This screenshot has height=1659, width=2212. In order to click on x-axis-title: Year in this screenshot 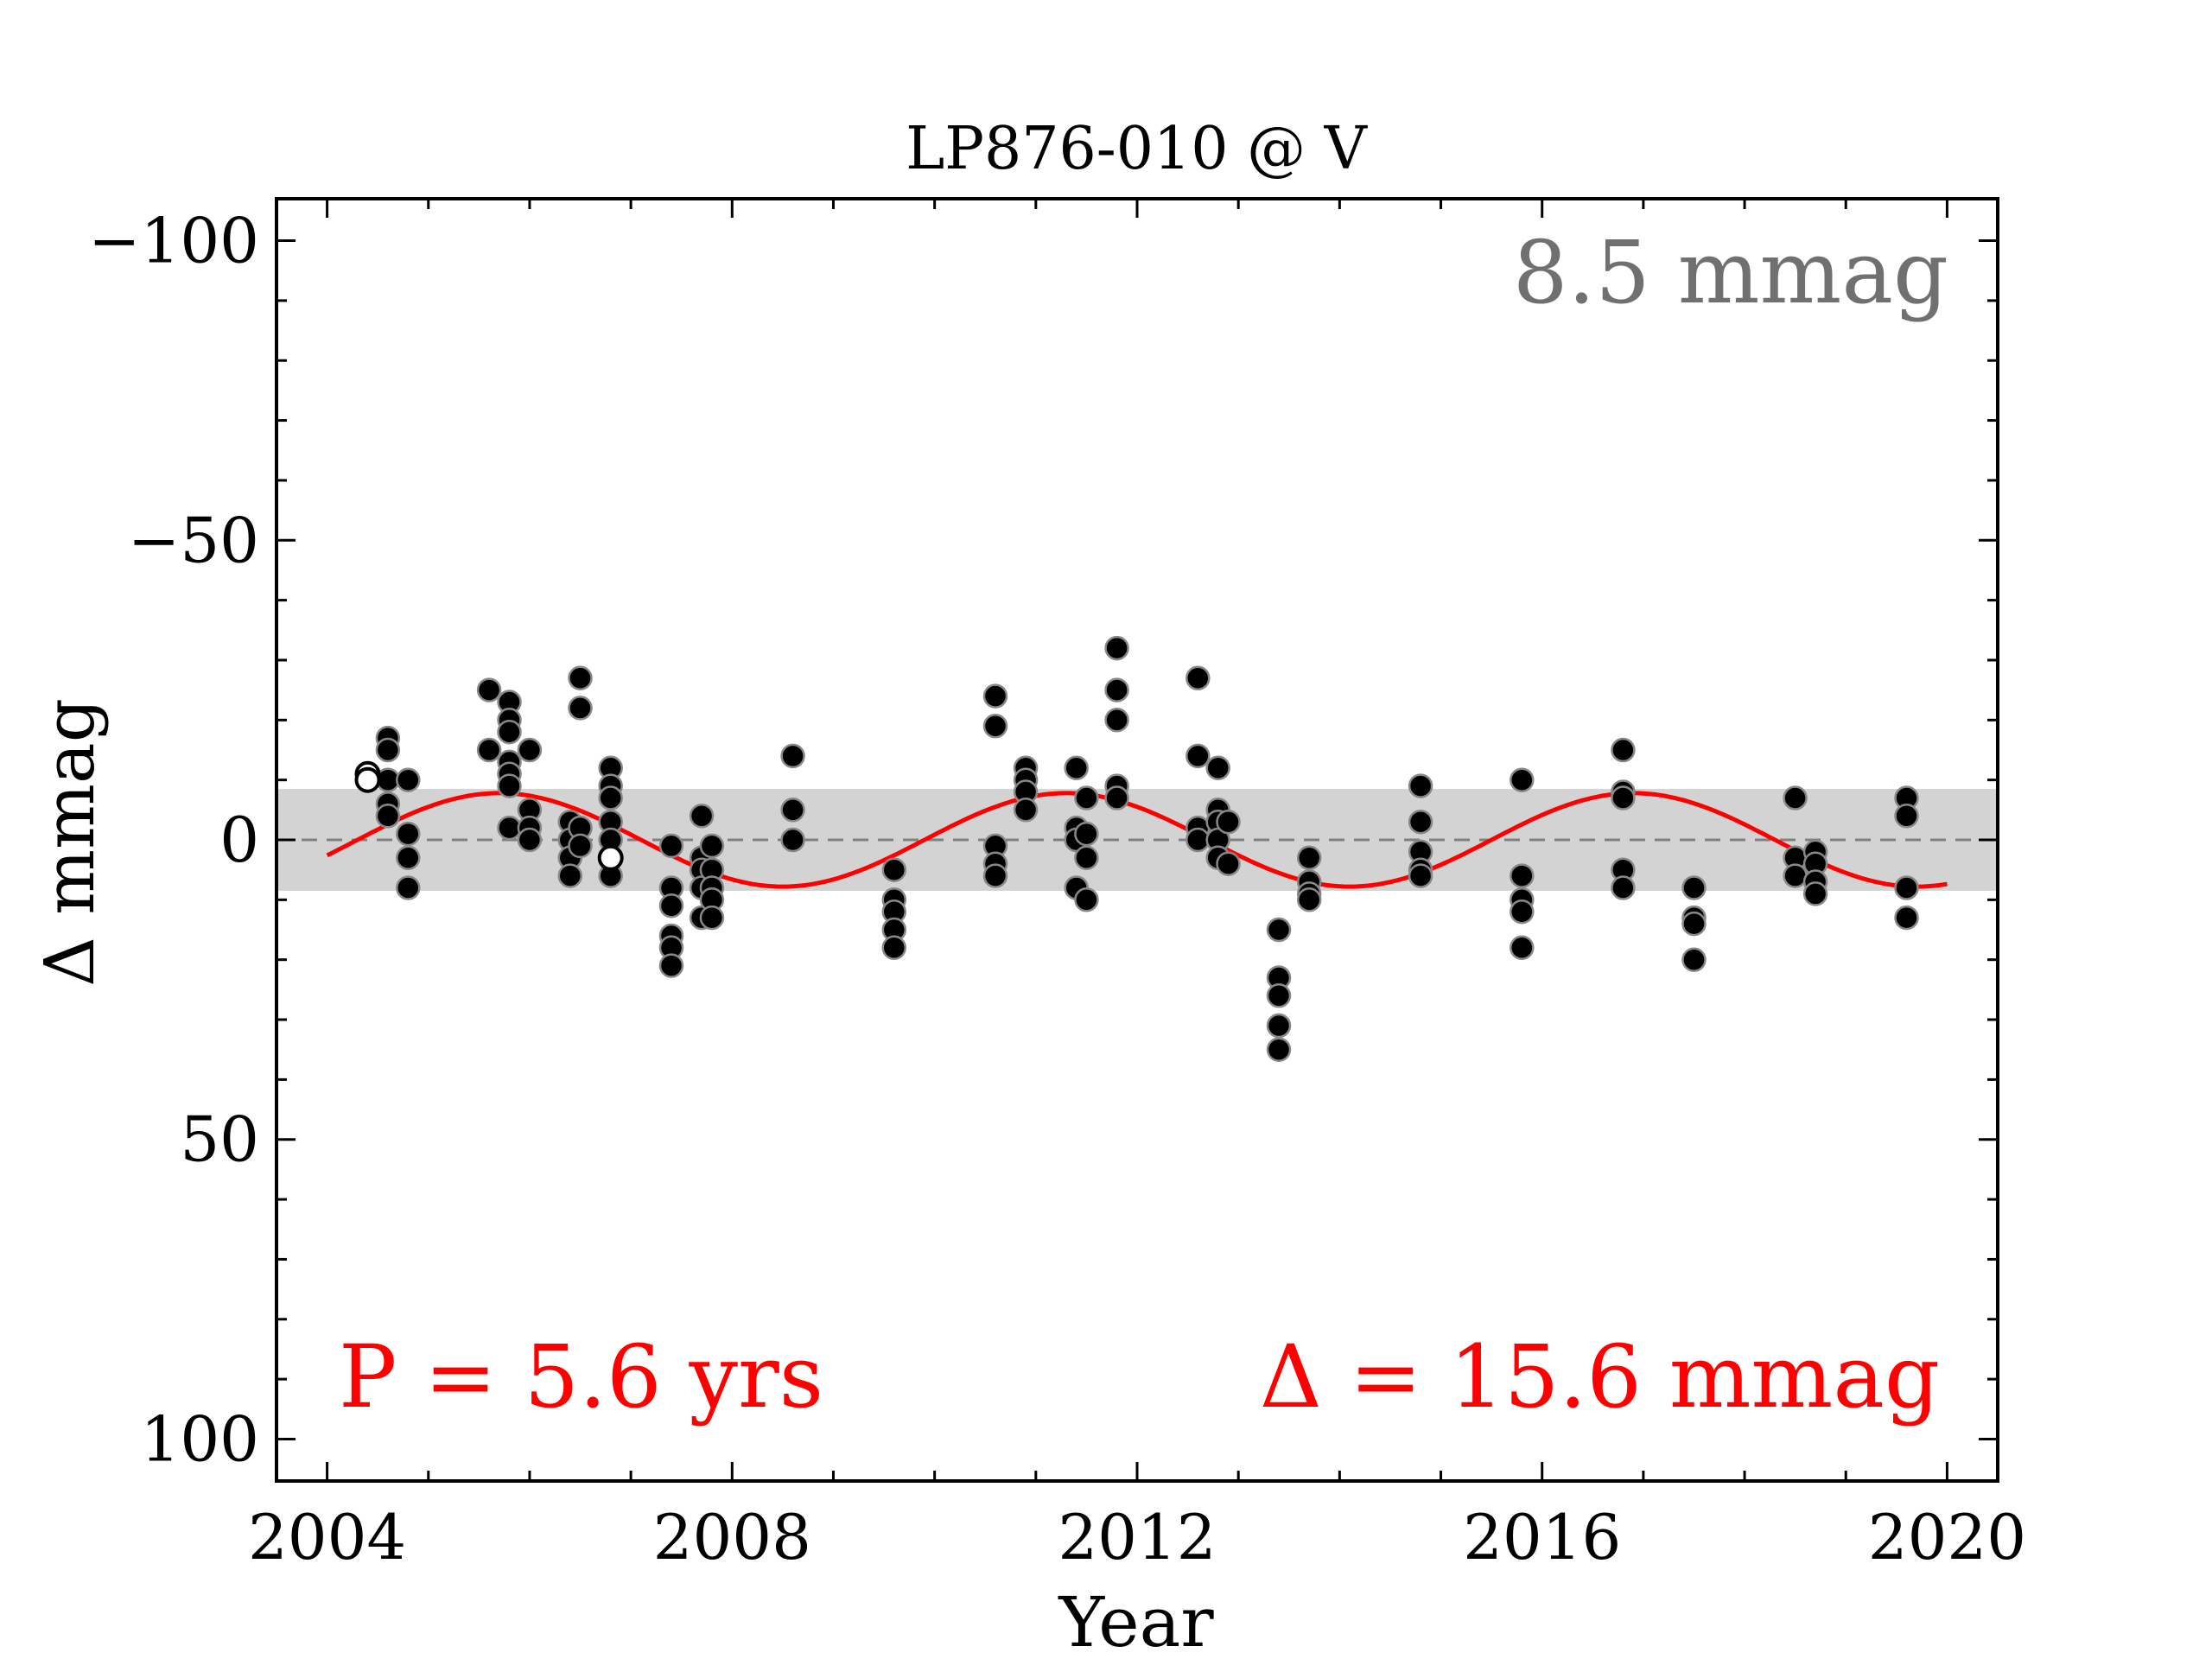, I will do `click(1136, 1620)`.